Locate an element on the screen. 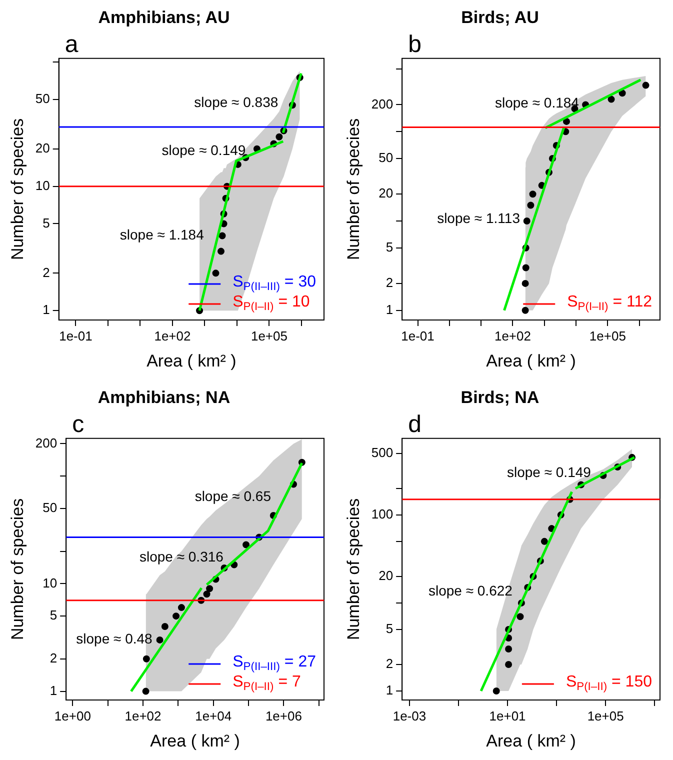 Image resolution: width=673 pixels, height=760 pixels. annotation: slope ≈ 1.184 is located at coordinates (162, 234).